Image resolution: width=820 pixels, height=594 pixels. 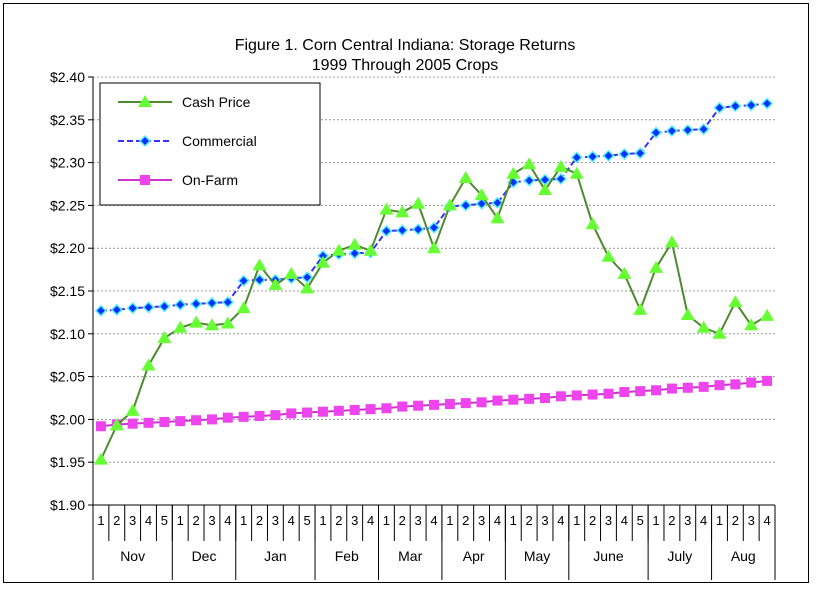 What do you see at coordinates (67, 419) in the screenshot?
I see `y-tick-label: $2.00` at bounding box center [67, 419].